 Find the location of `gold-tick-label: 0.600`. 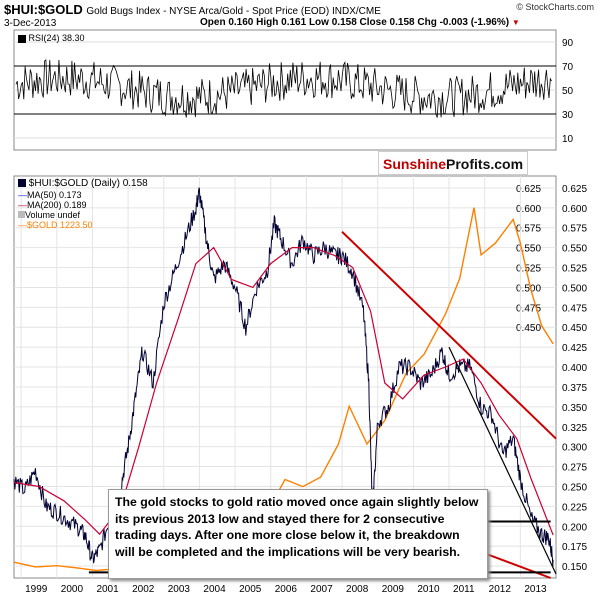

gold-tick-label: 0.600 is located at coordinates (528, 209).